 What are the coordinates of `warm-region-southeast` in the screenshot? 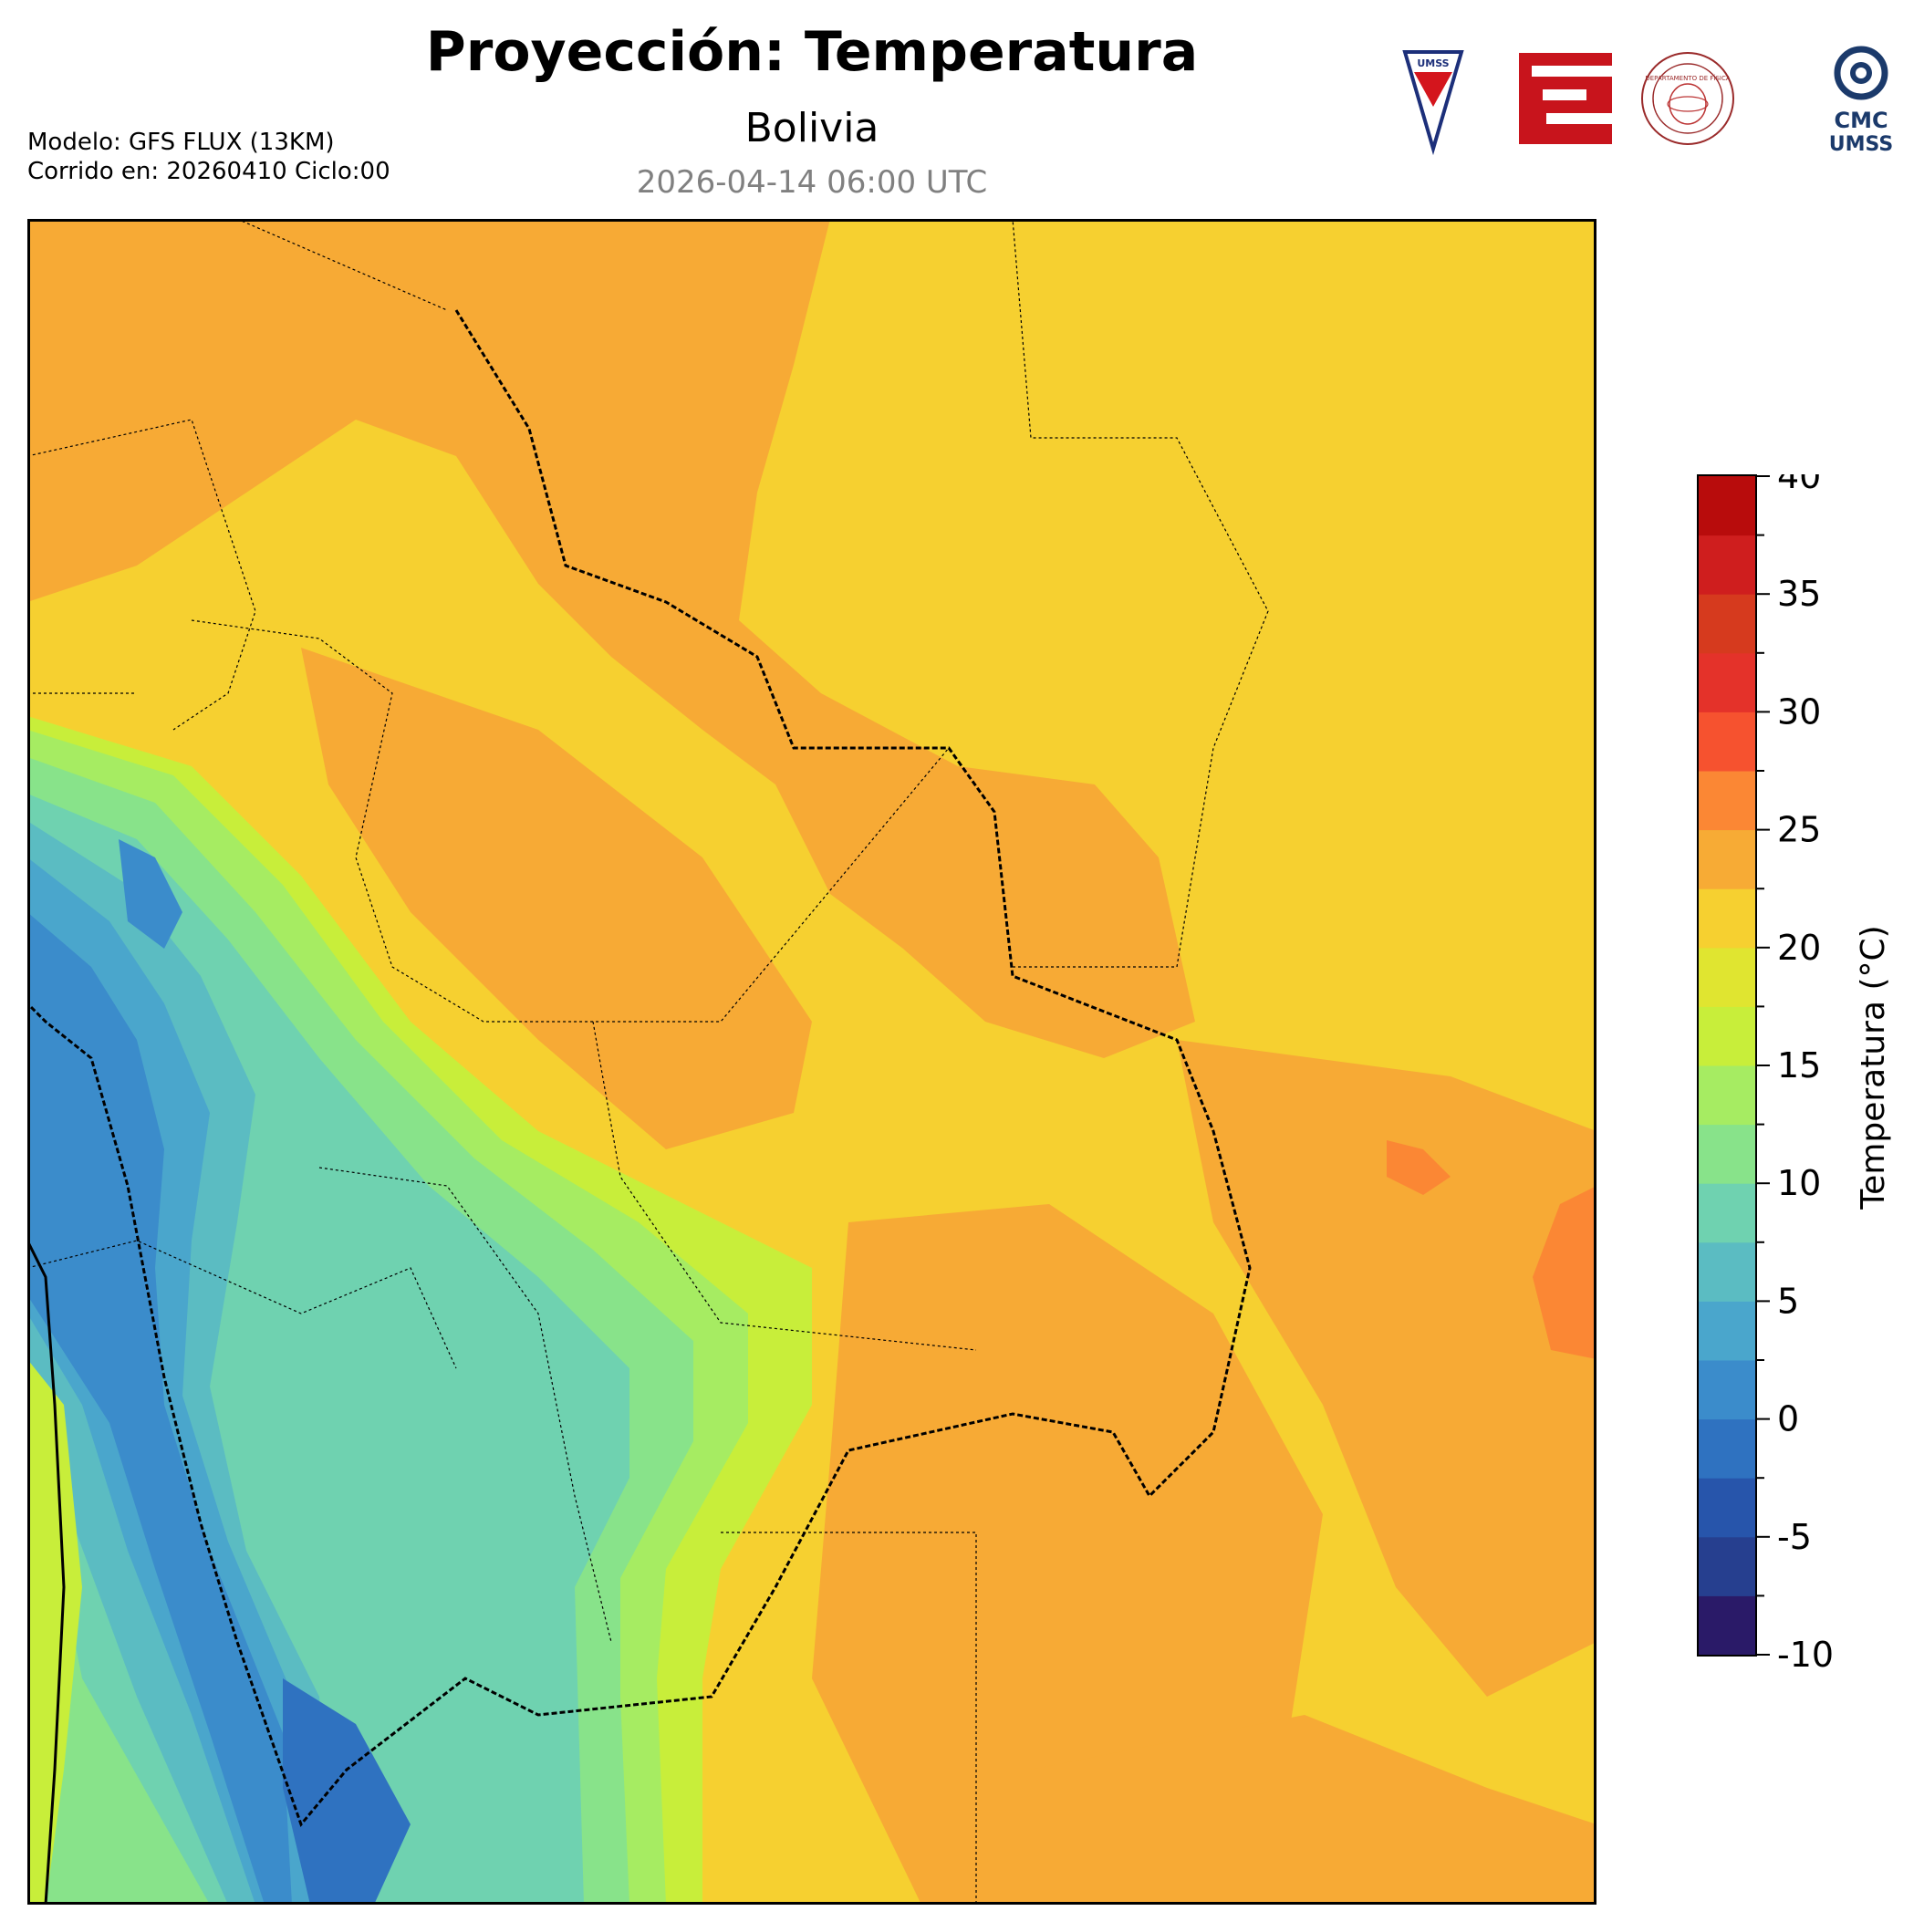 It's located at (1314, 1810).